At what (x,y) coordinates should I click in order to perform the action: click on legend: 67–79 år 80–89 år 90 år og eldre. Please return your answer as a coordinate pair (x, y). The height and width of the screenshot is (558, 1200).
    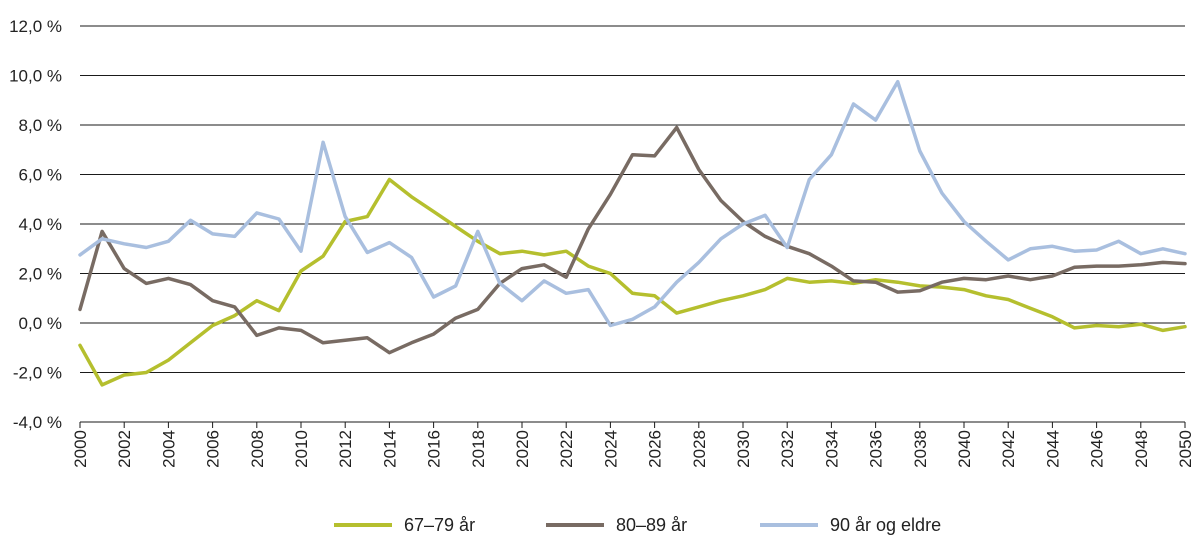
    Looking at the image, I should click on (637, 525).